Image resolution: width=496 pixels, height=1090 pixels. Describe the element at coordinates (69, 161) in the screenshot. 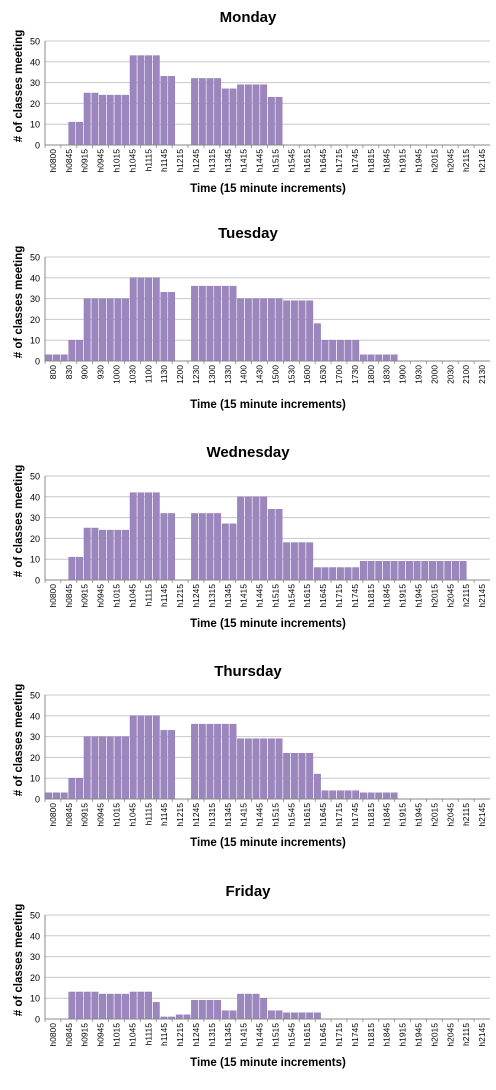

I see `x-tick-label: h0845` at that location.